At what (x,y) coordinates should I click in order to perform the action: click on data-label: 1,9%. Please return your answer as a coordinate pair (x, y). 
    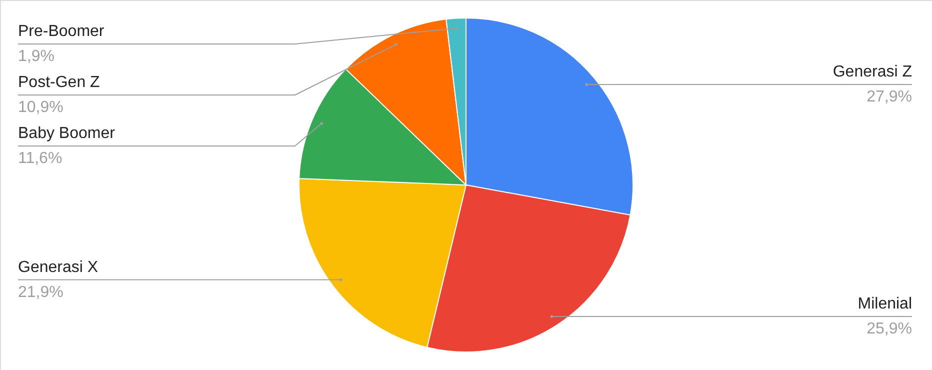
    Looking at the image, I should click on (36, 56).